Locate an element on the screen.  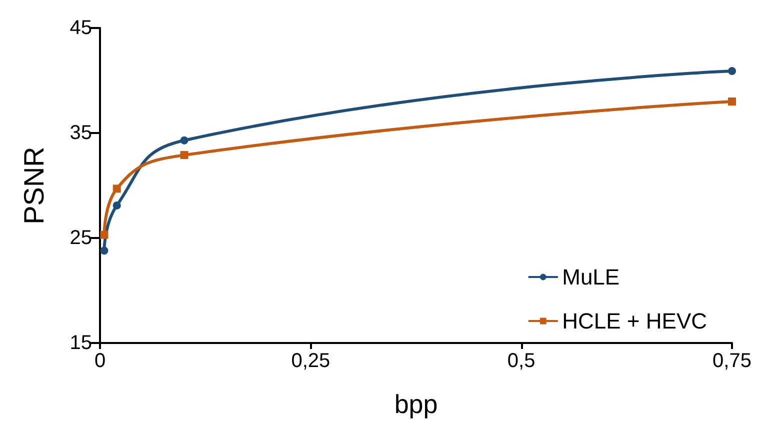
y-tick-label: 45 is located at coordinates (81, 28).